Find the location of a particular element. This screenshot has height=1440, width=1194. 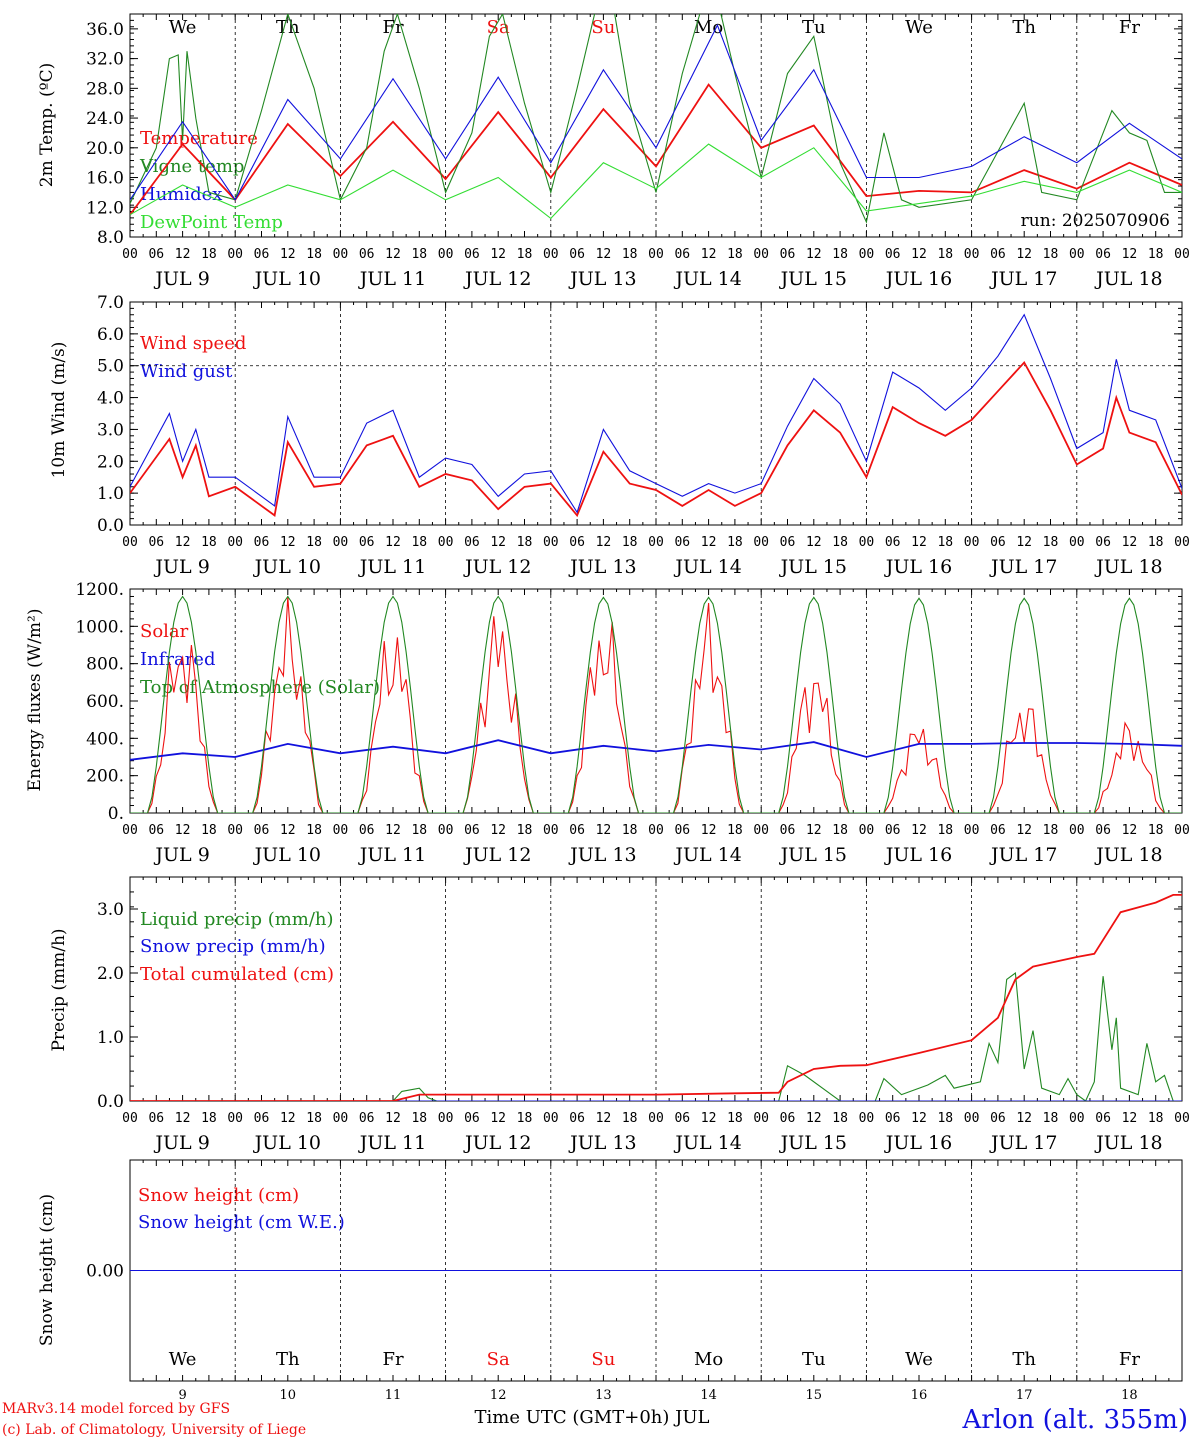

y-tick-label: 600. is located at coordinates (105, 702).